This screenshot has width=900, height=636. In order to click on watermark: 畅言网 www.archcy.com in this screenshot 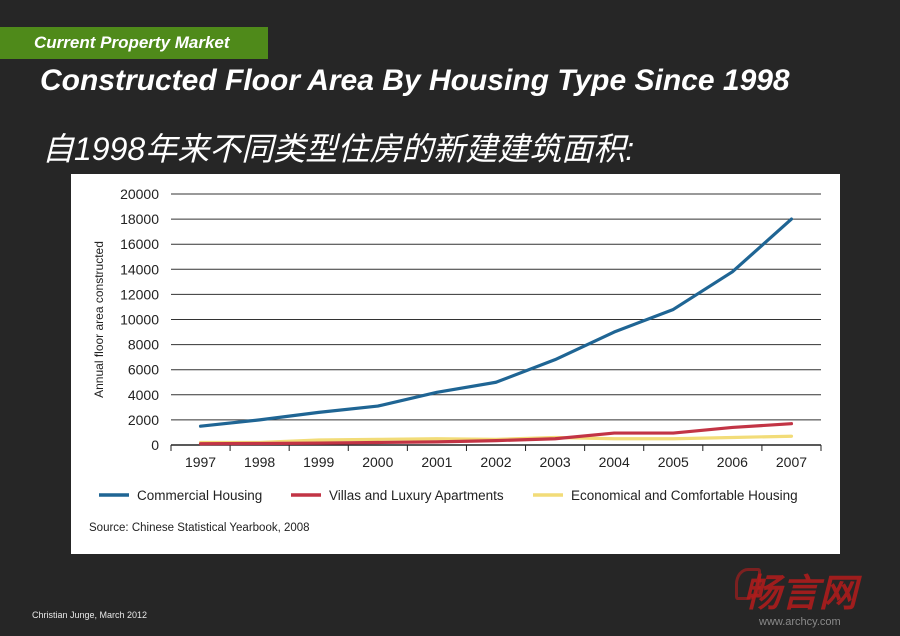, I will do `click(815, 595)`.